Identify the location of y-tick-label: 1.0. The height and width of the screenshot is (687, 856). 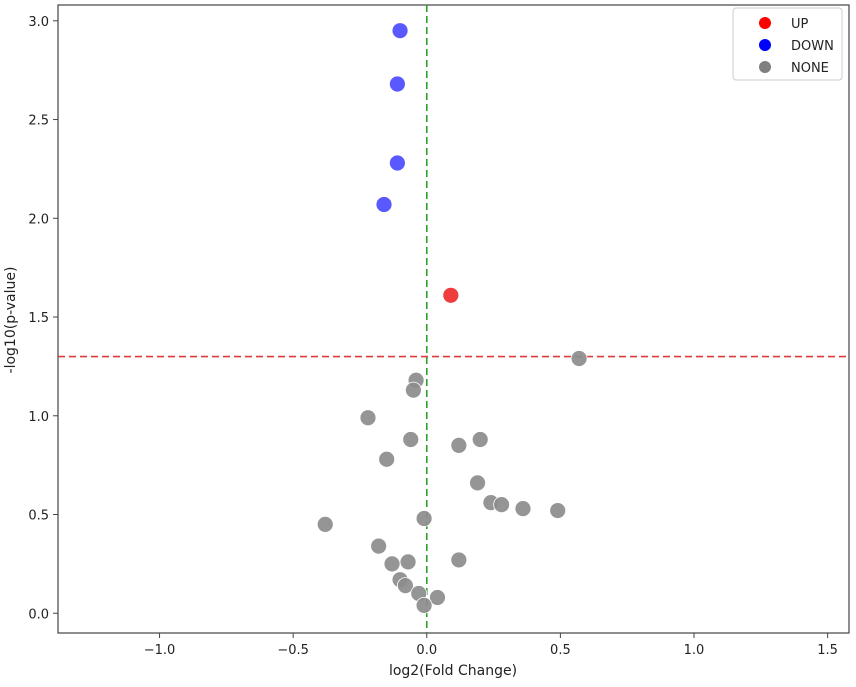
(38, 417).